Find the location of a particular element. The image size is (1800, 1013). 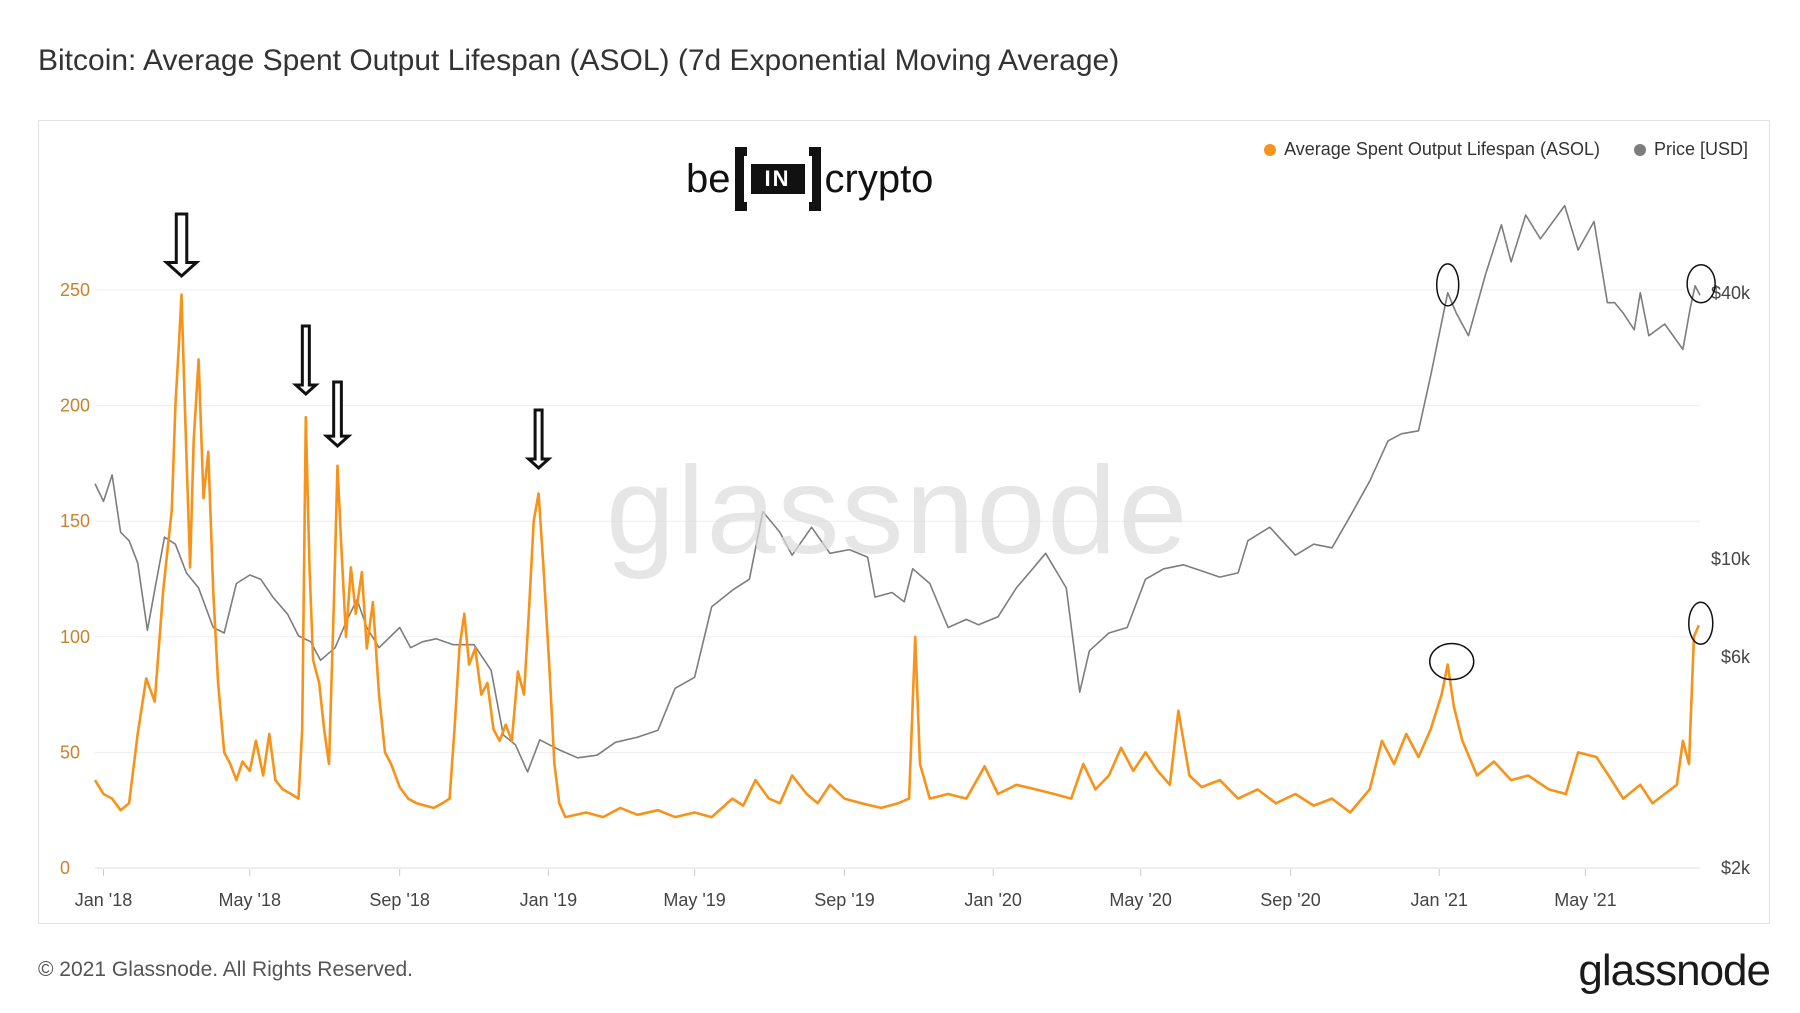

legend-item-asol: Average Spent Output Lifespan (ASOL) is located at coordinates (1432, 149).